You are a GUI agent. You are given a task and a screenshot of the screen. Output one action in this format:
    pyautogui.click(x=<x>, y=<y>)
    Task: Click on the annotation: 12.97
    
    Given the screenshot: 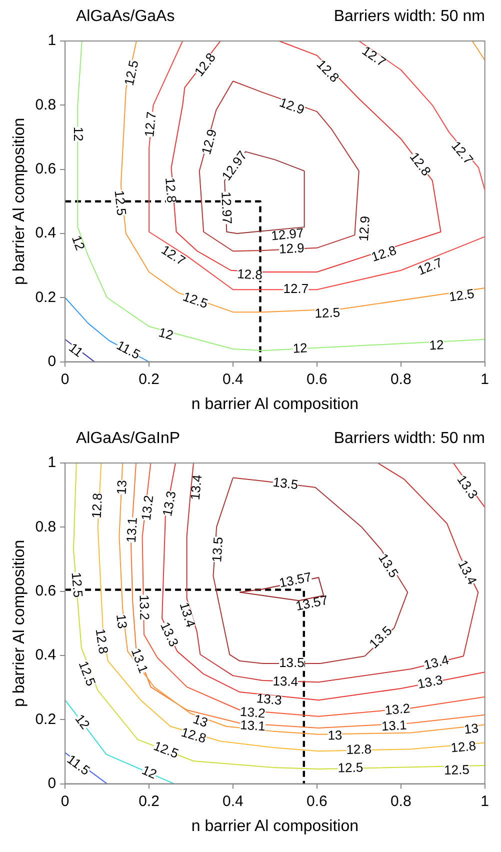 What is the action you would take?
    pyautogui.click(x=226, y=207)
    